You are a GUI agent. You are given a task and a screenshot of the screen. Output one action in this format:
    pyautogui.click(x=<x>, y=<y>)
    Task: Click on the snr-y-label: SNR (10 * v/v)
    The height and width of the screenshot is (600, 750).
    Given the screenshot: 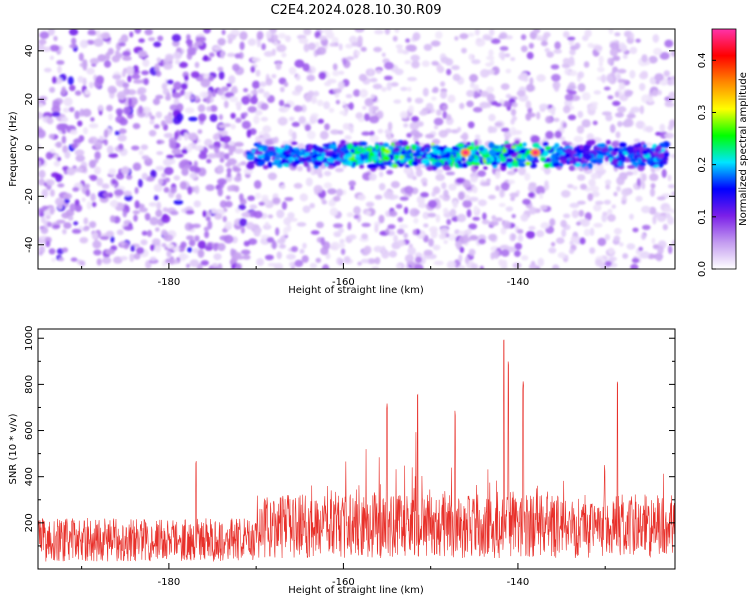 What is the action you would take?
    pyautogui.click(x=13, y=448)
    